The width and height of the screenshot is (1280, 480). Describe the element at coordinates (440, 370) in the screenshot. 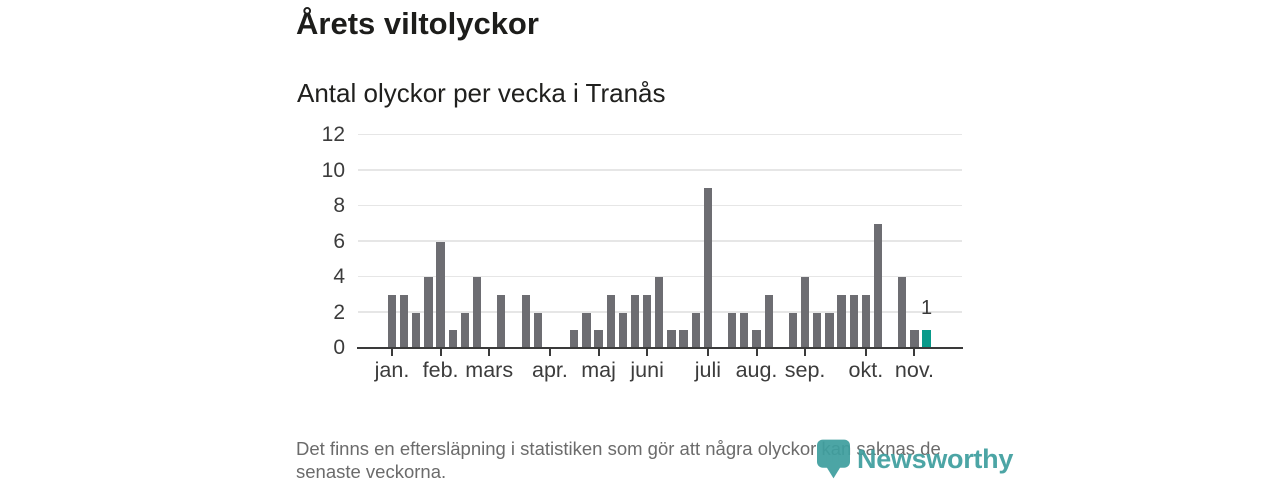

I see `x-month-label-feb: feb.` at that location.